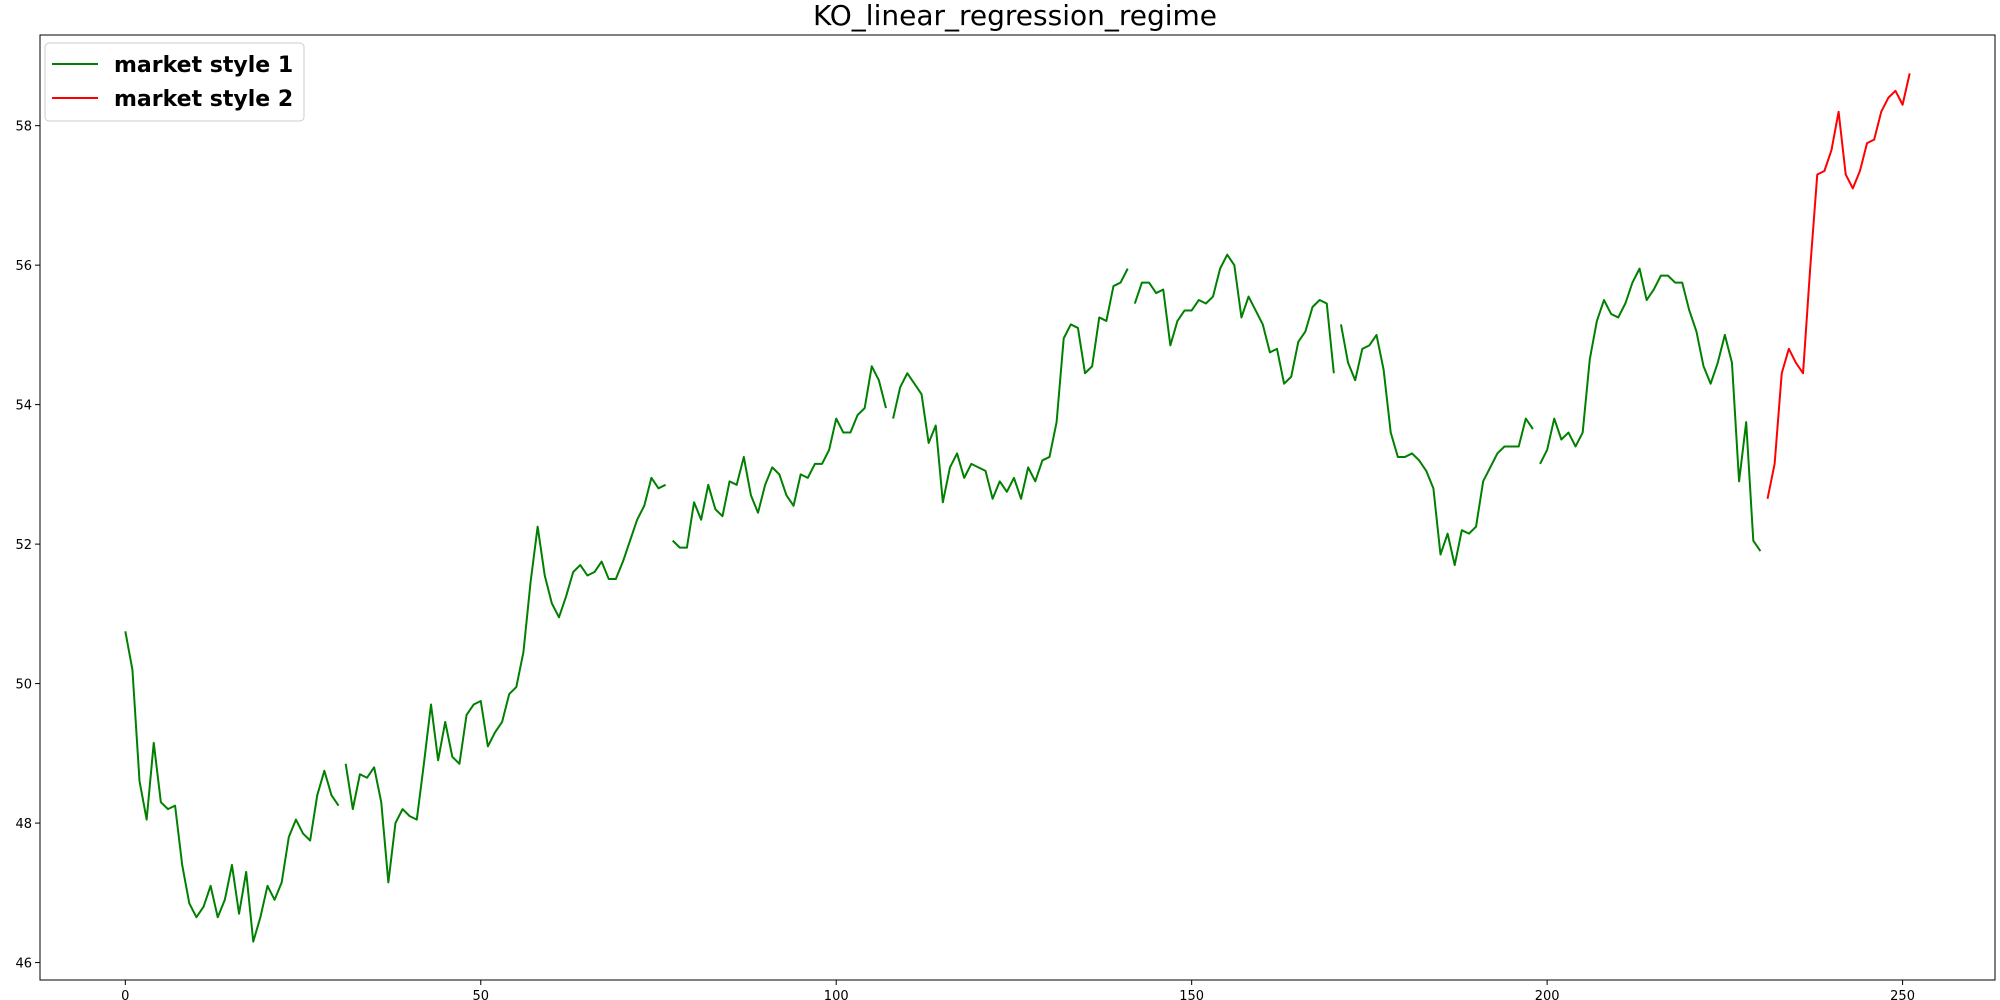  I want to click on legend-box, so click(174, 82).